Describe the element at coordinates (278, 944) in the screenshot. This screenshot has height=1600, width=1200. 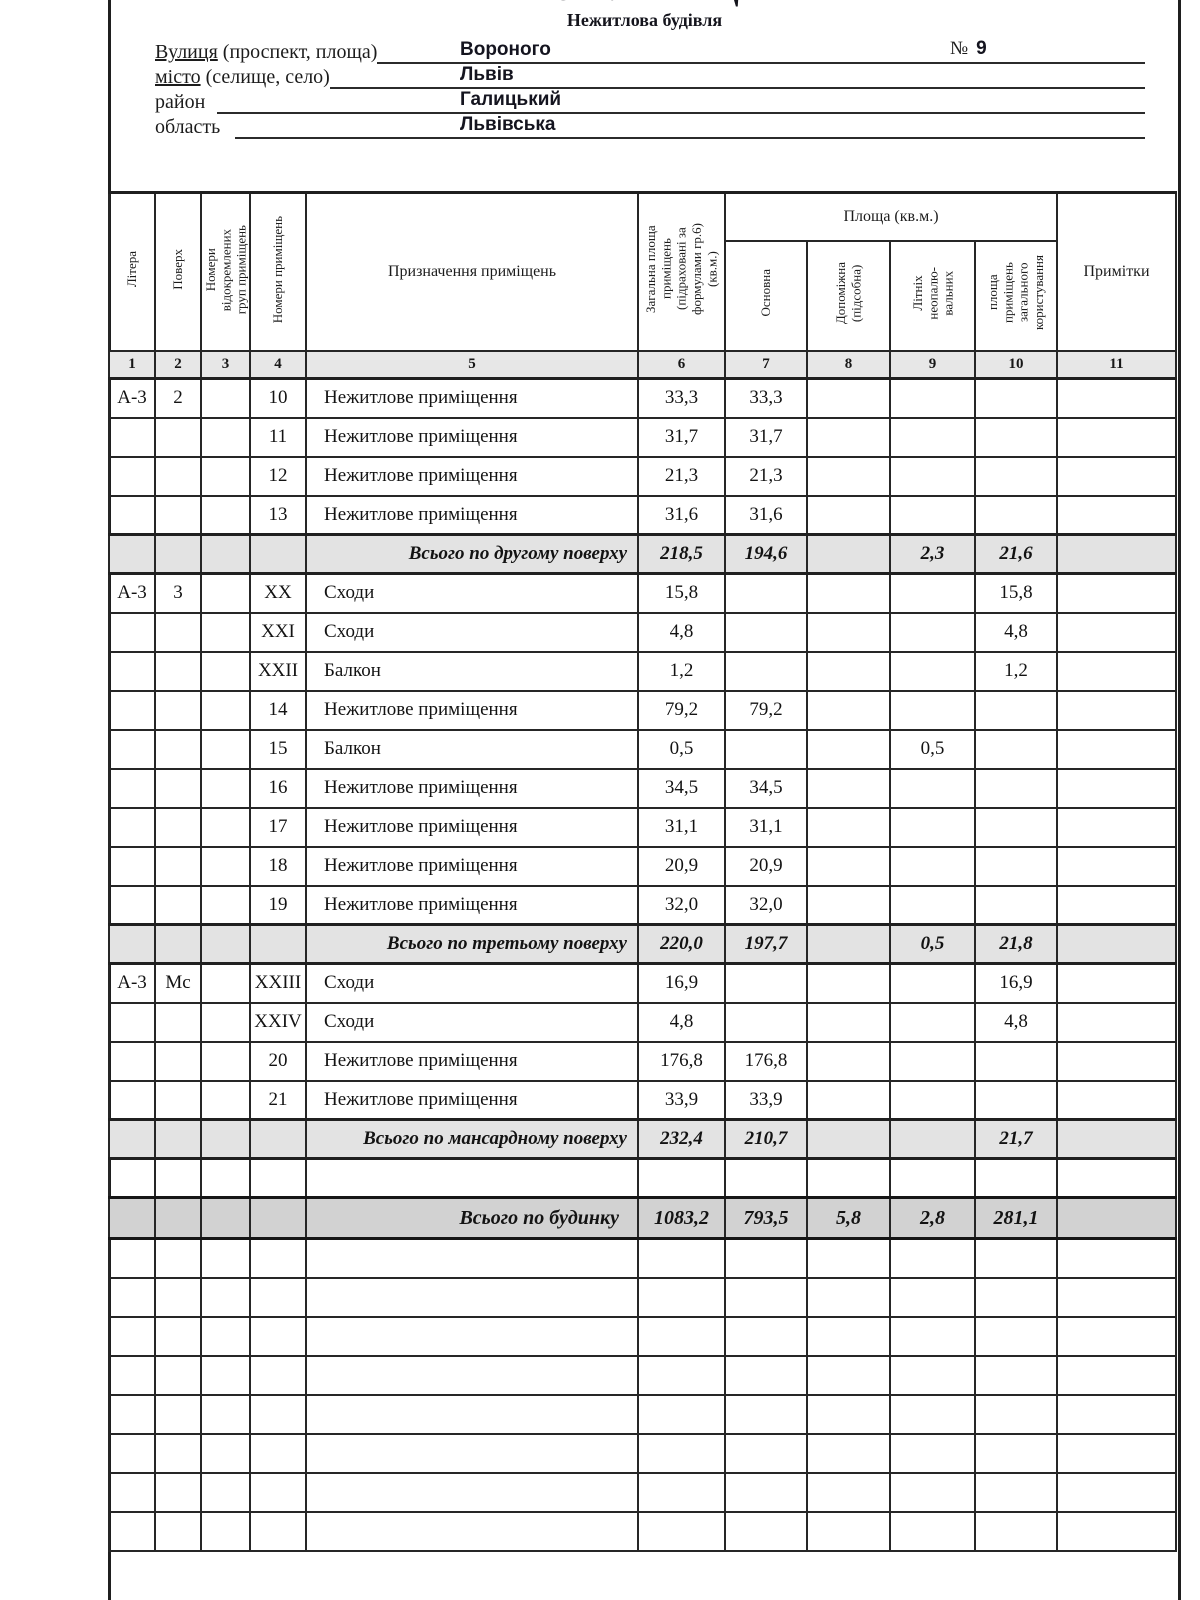
I see `cell-r15-c4` at that location.